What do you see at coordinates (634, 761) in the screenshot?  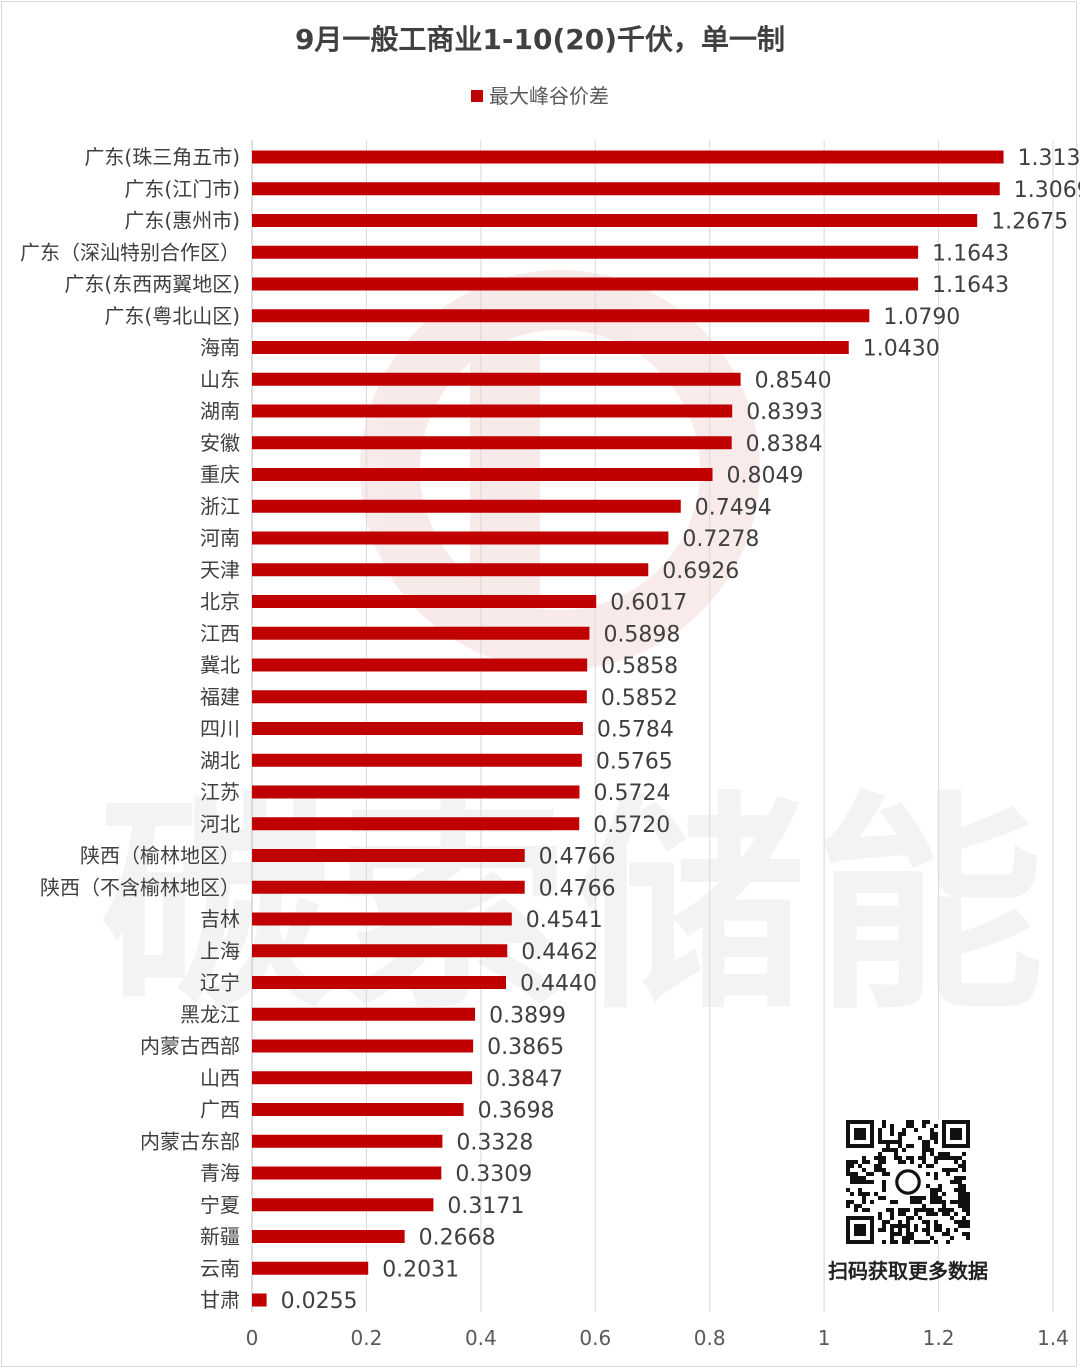 I see `value-label: 0.5765` at bounding box center [634, 761].